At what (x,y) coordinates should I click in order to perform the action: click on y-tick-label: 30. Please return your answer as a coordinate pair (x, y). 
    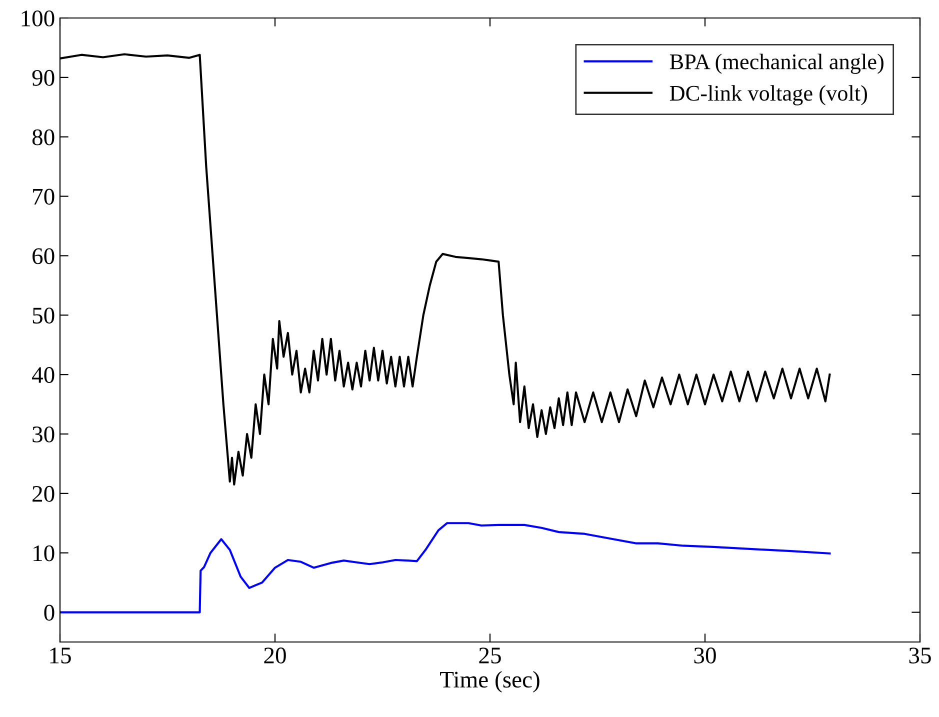
    Looking at the image, I should click on (43, 434).